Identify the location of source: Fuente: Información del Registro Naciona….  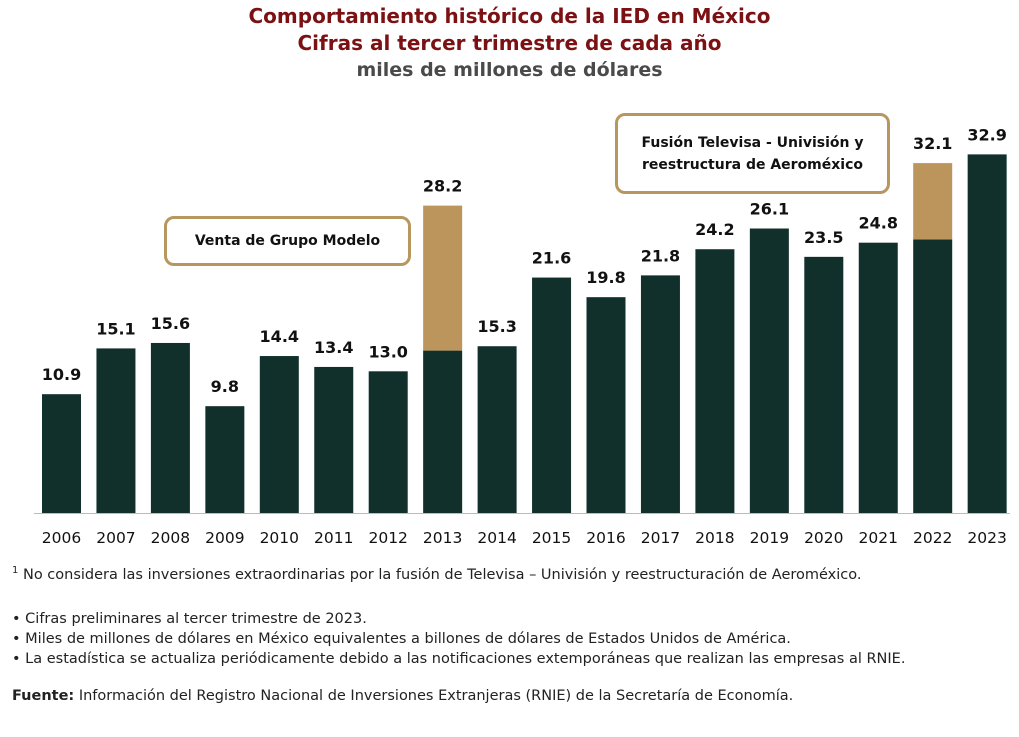
(402, 696).